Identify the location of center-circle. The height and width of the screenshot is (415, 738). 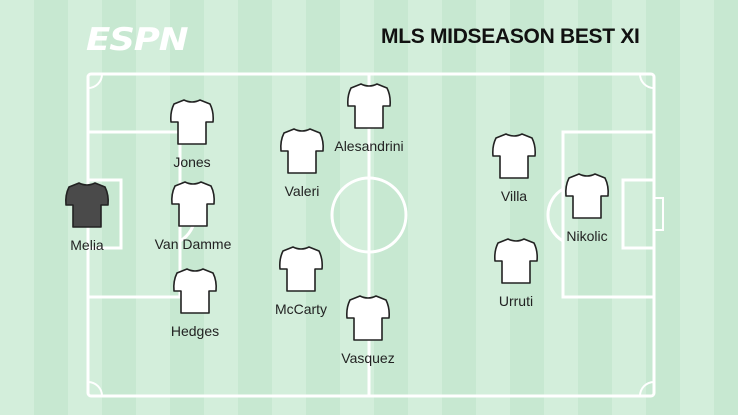
(369, 215).